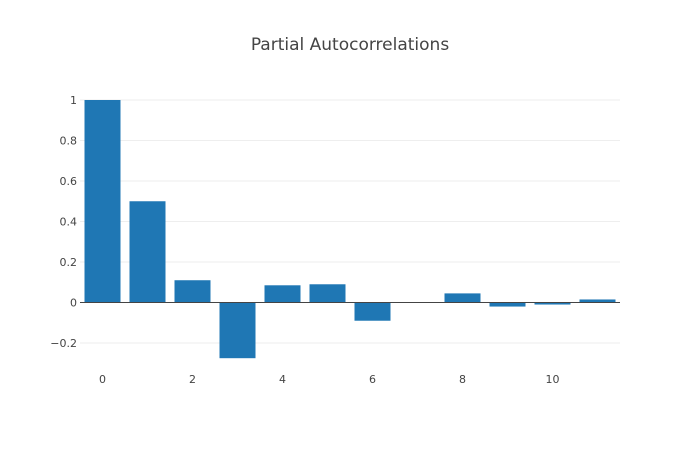 This screenshot has width=700, height=450. Describe the element at coordinates (282, 379) in the screenshot. I see `x-tick-label: 4` at that location.